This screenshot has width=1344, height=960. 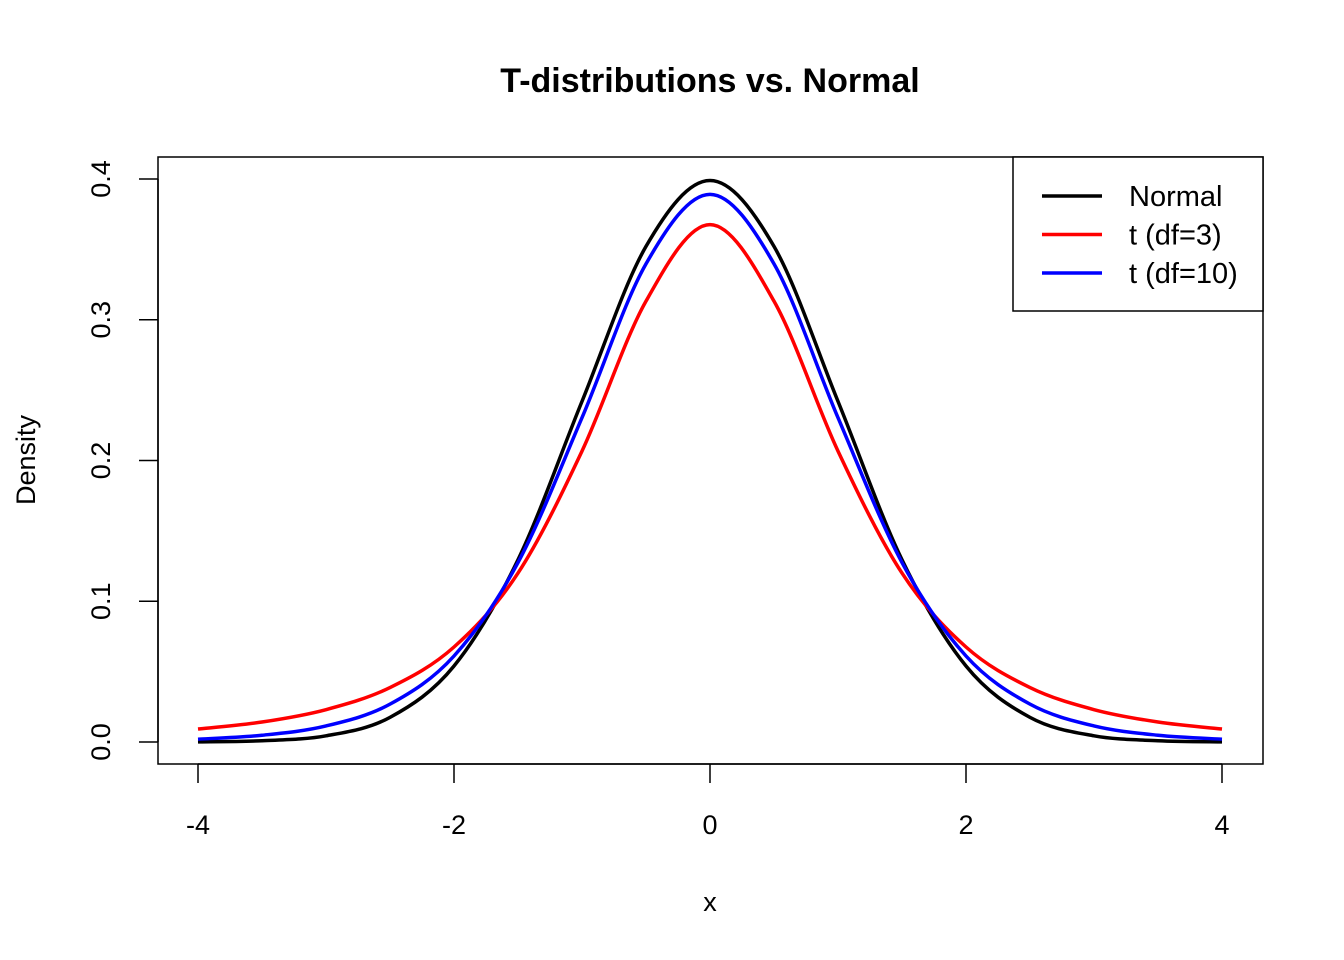 I want to click on x-axis-label: x, so click(x=710, y=902).